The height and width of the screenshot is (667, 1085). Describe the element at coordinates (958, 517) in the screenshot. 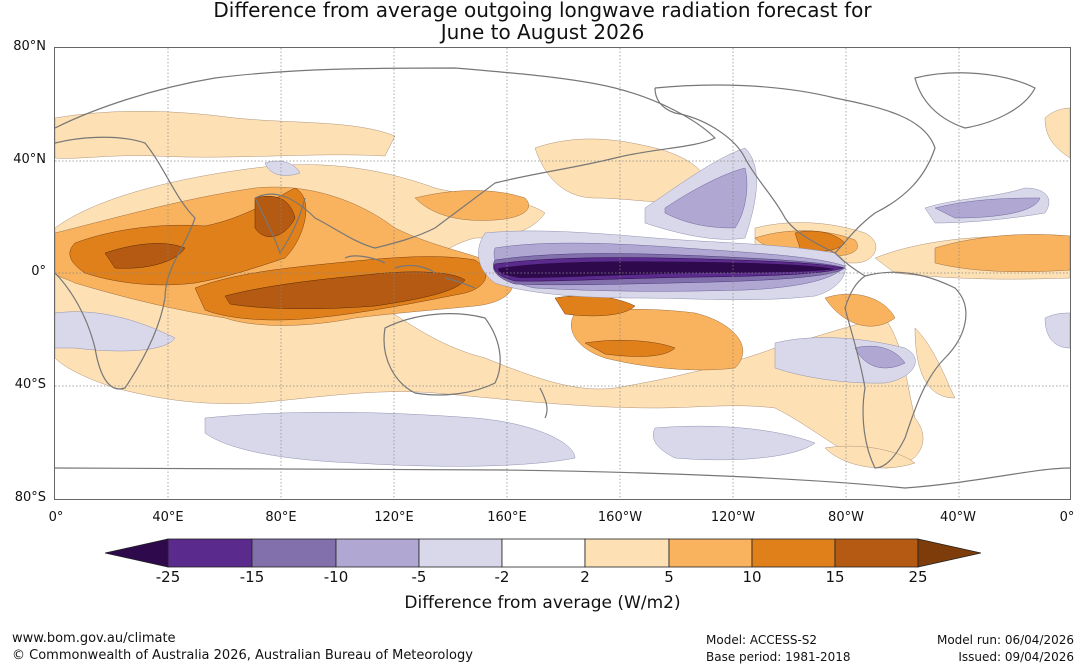

I see `lon-label-40w: 40°W` at that location.